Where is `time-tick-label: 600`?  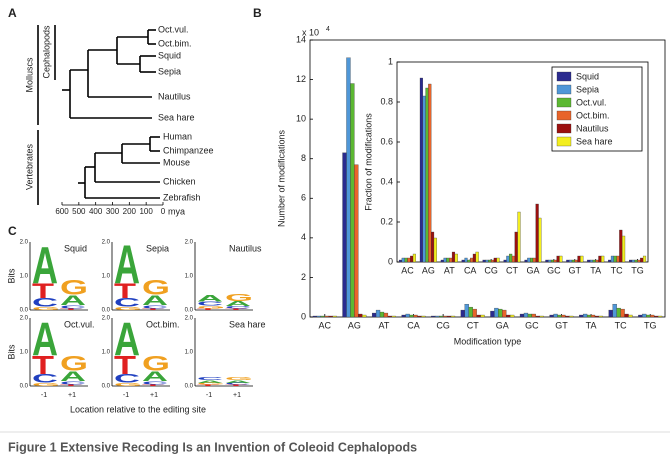 time-tick-label: 600 is located at coordinates (62, 211).